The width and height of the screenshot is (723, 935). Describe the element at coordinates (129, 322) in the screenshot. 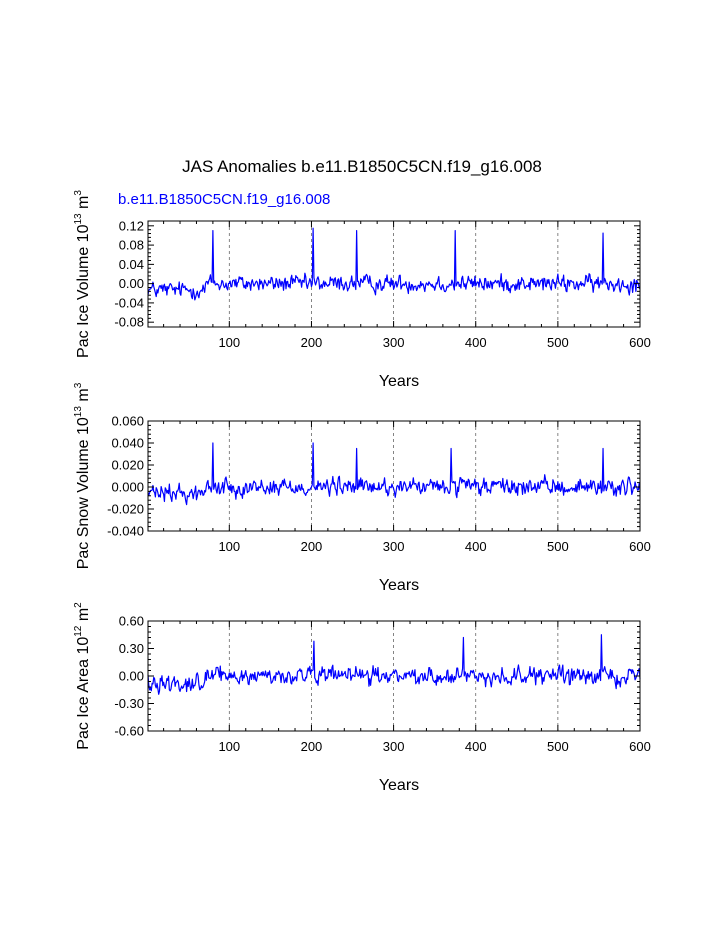

I see `y-tick-label: -0.08` at that location.